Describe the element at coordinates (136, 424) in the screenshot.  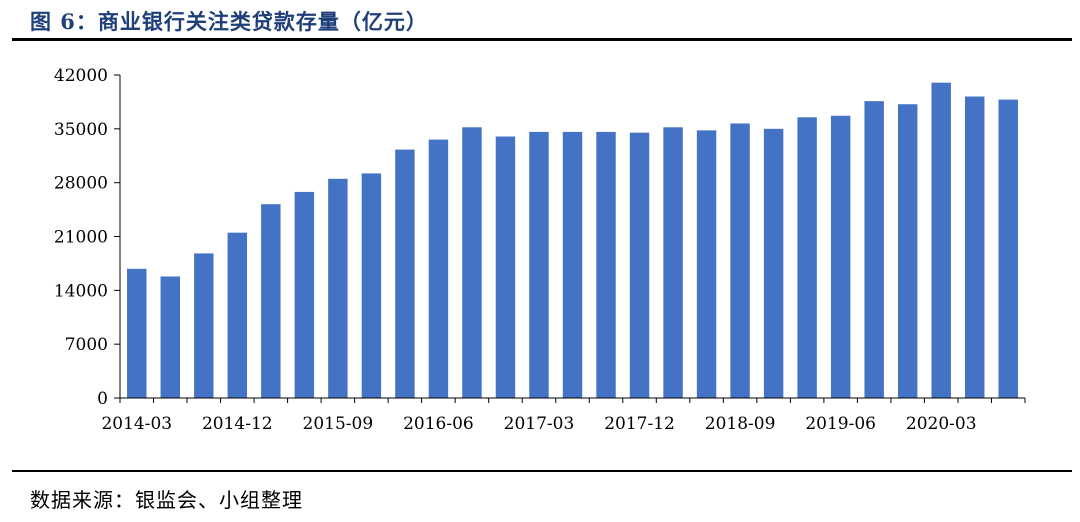
I see `x-tick-label: 2014-03` at that location.